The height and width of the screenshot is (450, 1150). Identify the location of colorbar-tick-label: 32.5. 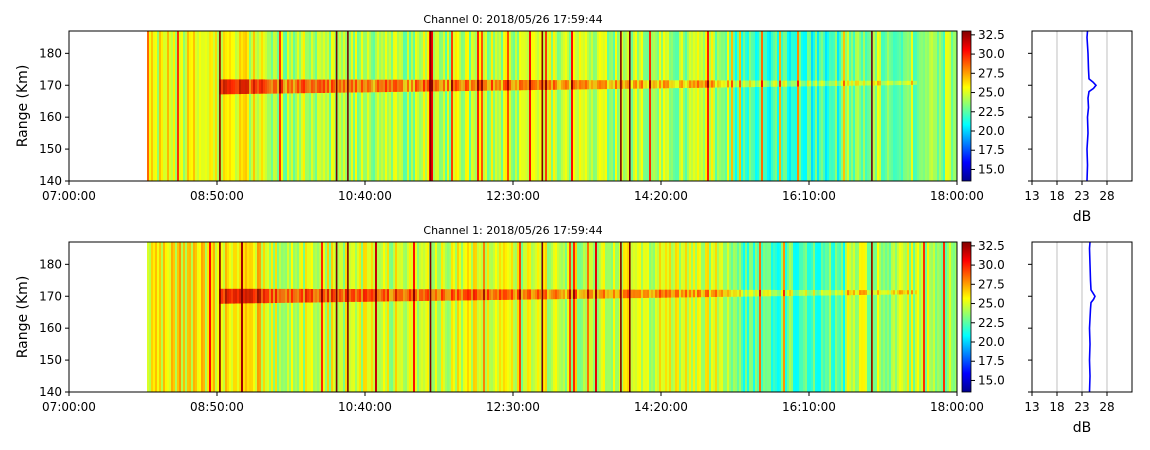
(991, 35).